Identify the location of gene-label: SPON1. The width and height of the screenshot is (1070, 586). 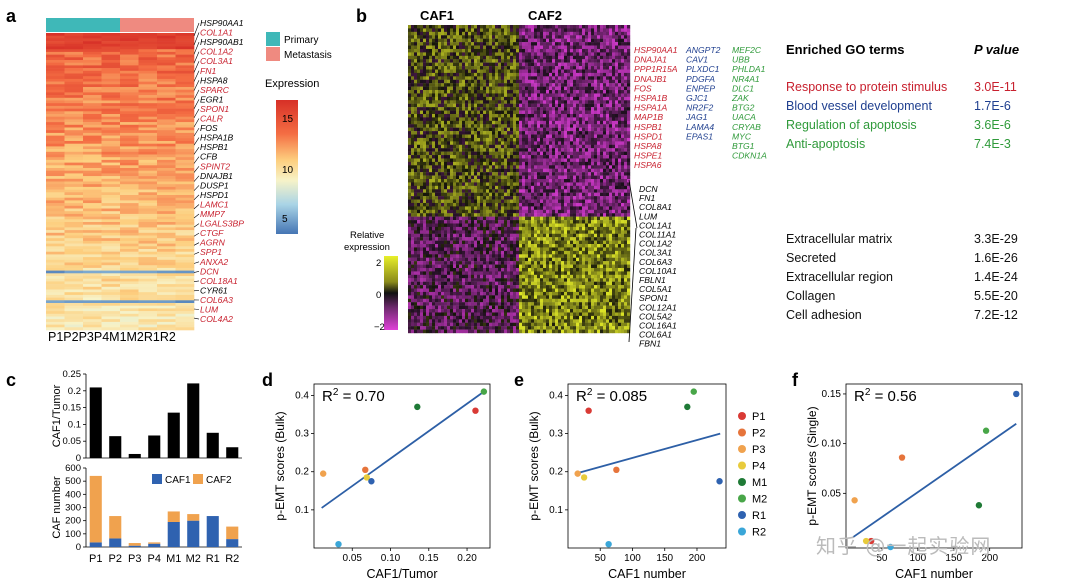
(214, 109).